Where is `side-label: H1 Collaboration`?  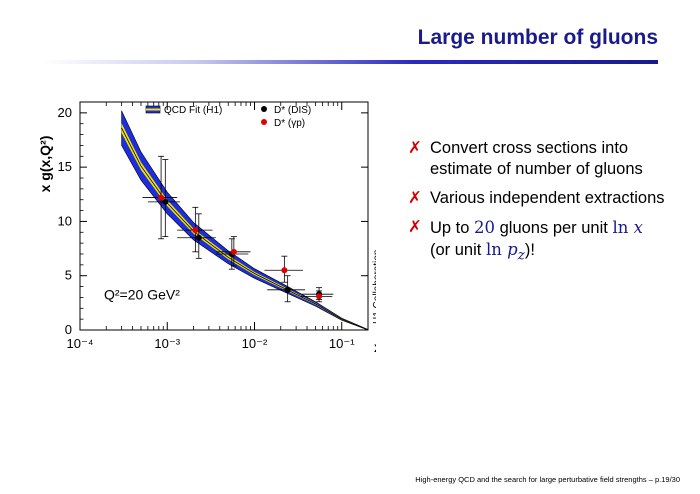
side-label: H1 Collaboration is located at coordinates (374, 287).